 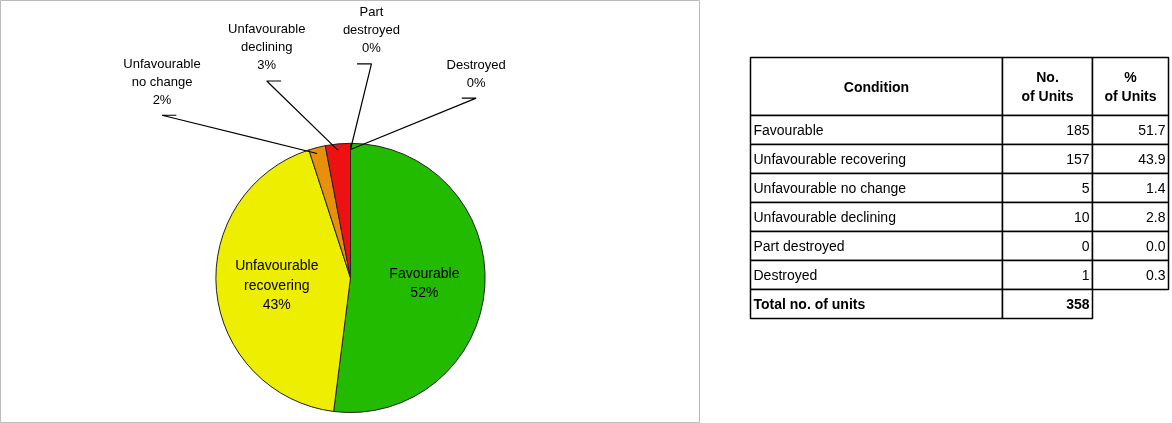 What do you see at coordinates (1081, 217) in the screenshot?
I see `data-label: 10` at bounding box center [1081, 217].